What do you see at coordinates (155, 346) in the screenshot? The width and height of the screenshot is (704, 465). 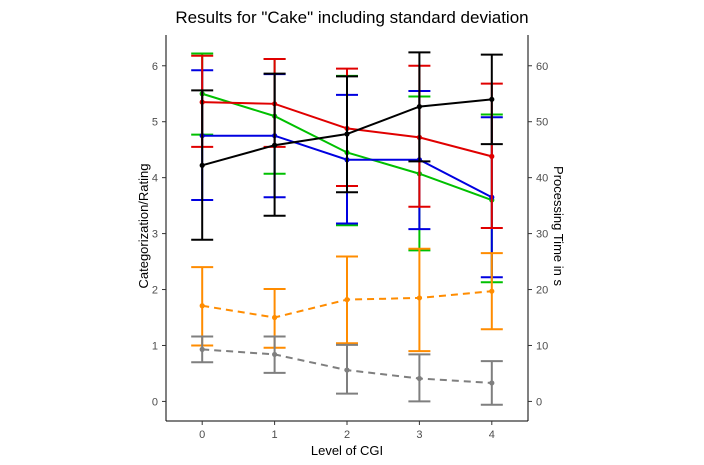 I see `y-tick-label-left: 1` at bounding box center [155, 346].